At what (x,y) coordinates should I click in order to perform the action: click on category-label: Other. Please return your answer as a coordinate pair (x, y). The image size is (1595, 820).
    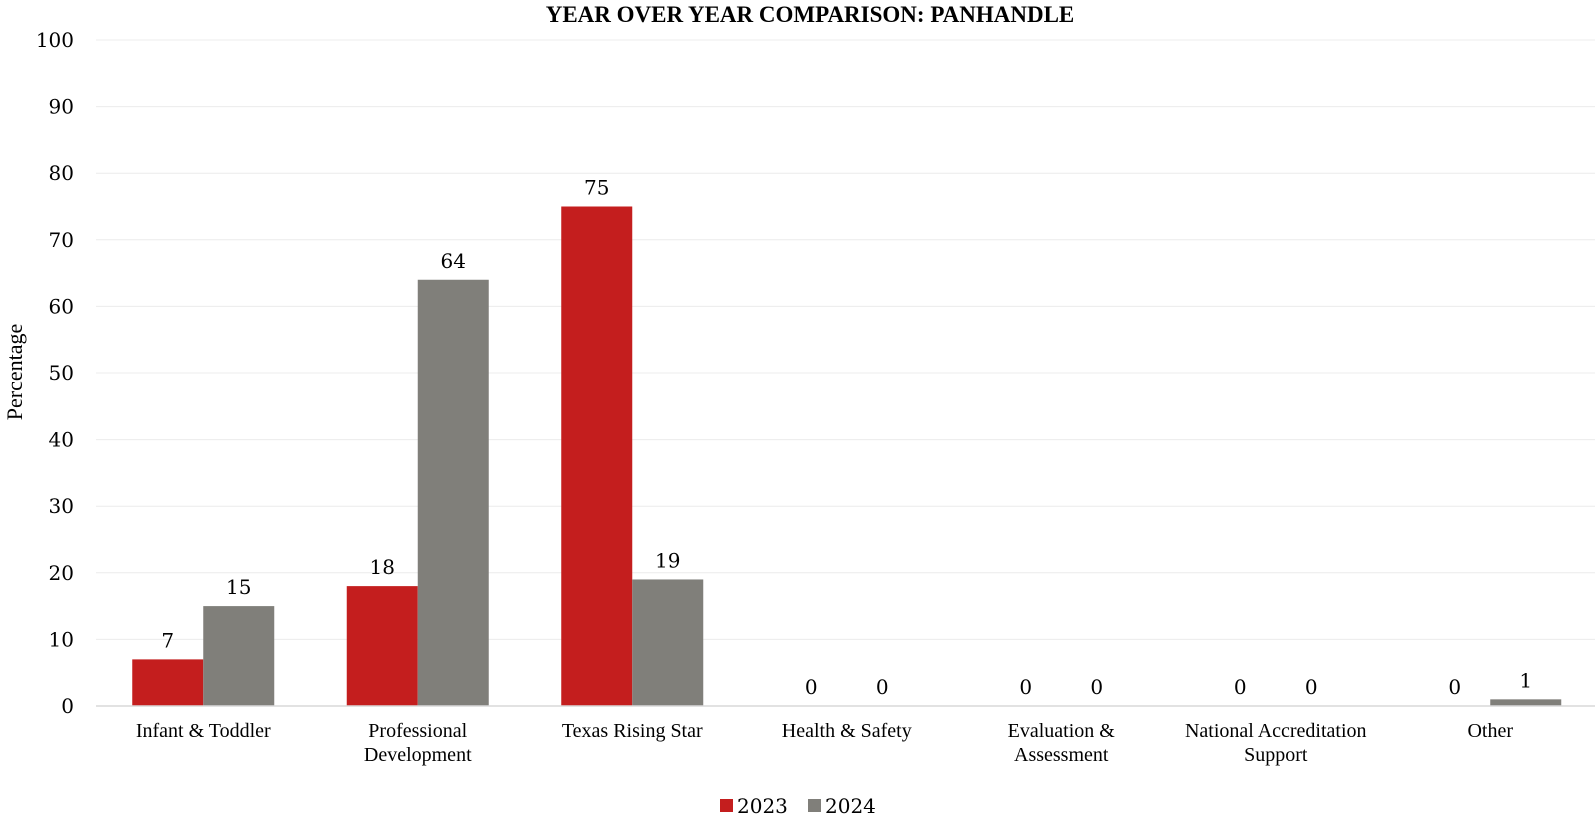
    Looking at the image, I should click on (1490, 731).